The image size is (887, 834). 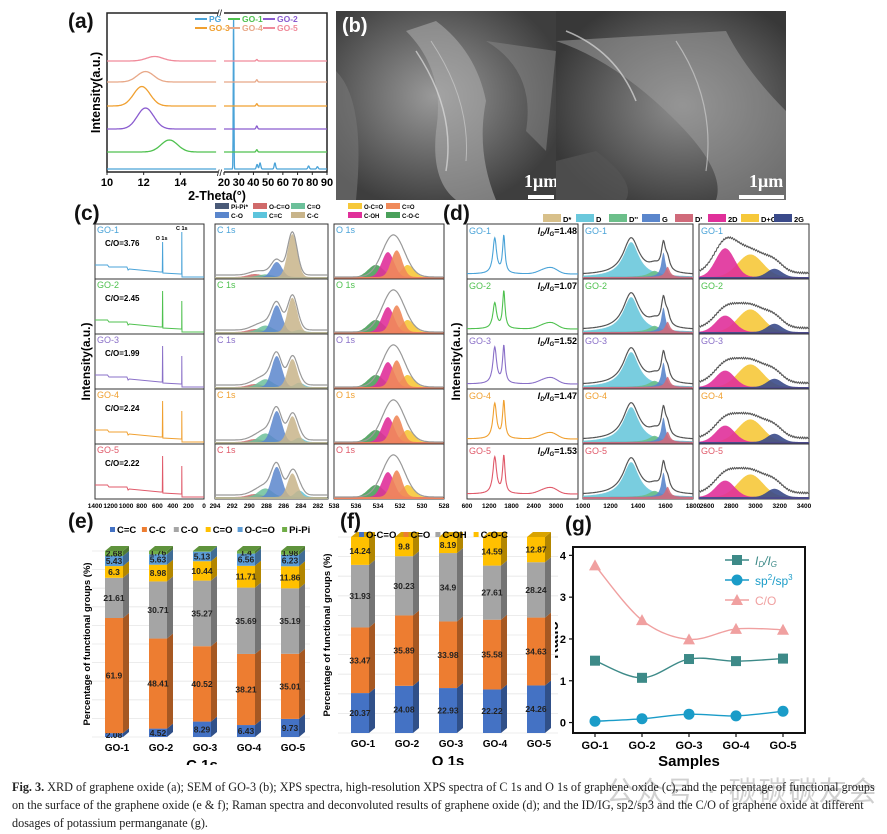 I want to click on peak-label: C 1s, so click(x=182, y=229).